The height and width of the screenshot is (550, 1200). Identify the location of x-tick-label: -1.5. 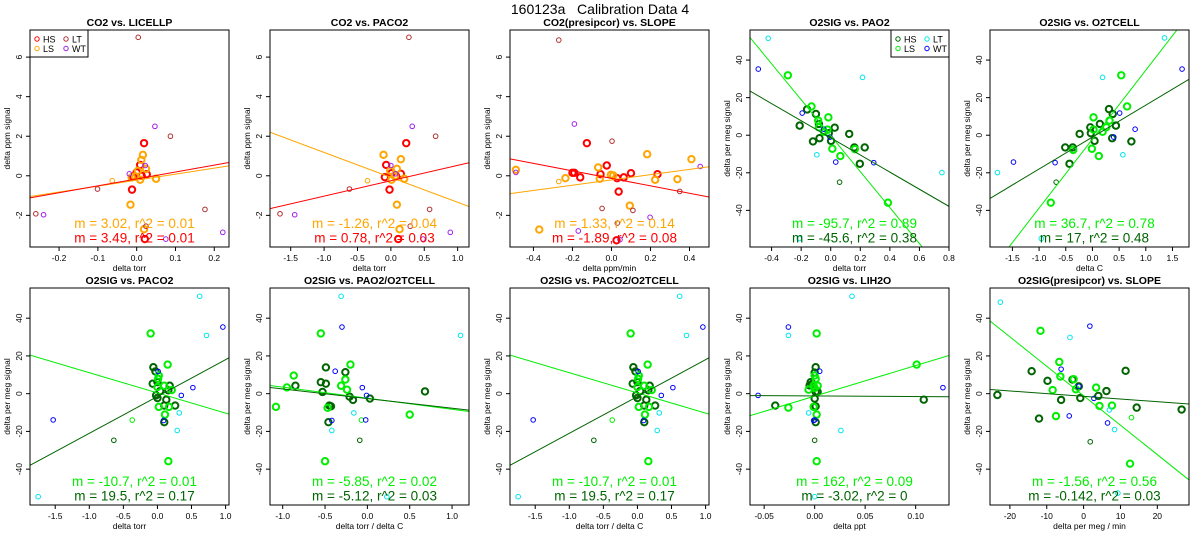
(55, 516).